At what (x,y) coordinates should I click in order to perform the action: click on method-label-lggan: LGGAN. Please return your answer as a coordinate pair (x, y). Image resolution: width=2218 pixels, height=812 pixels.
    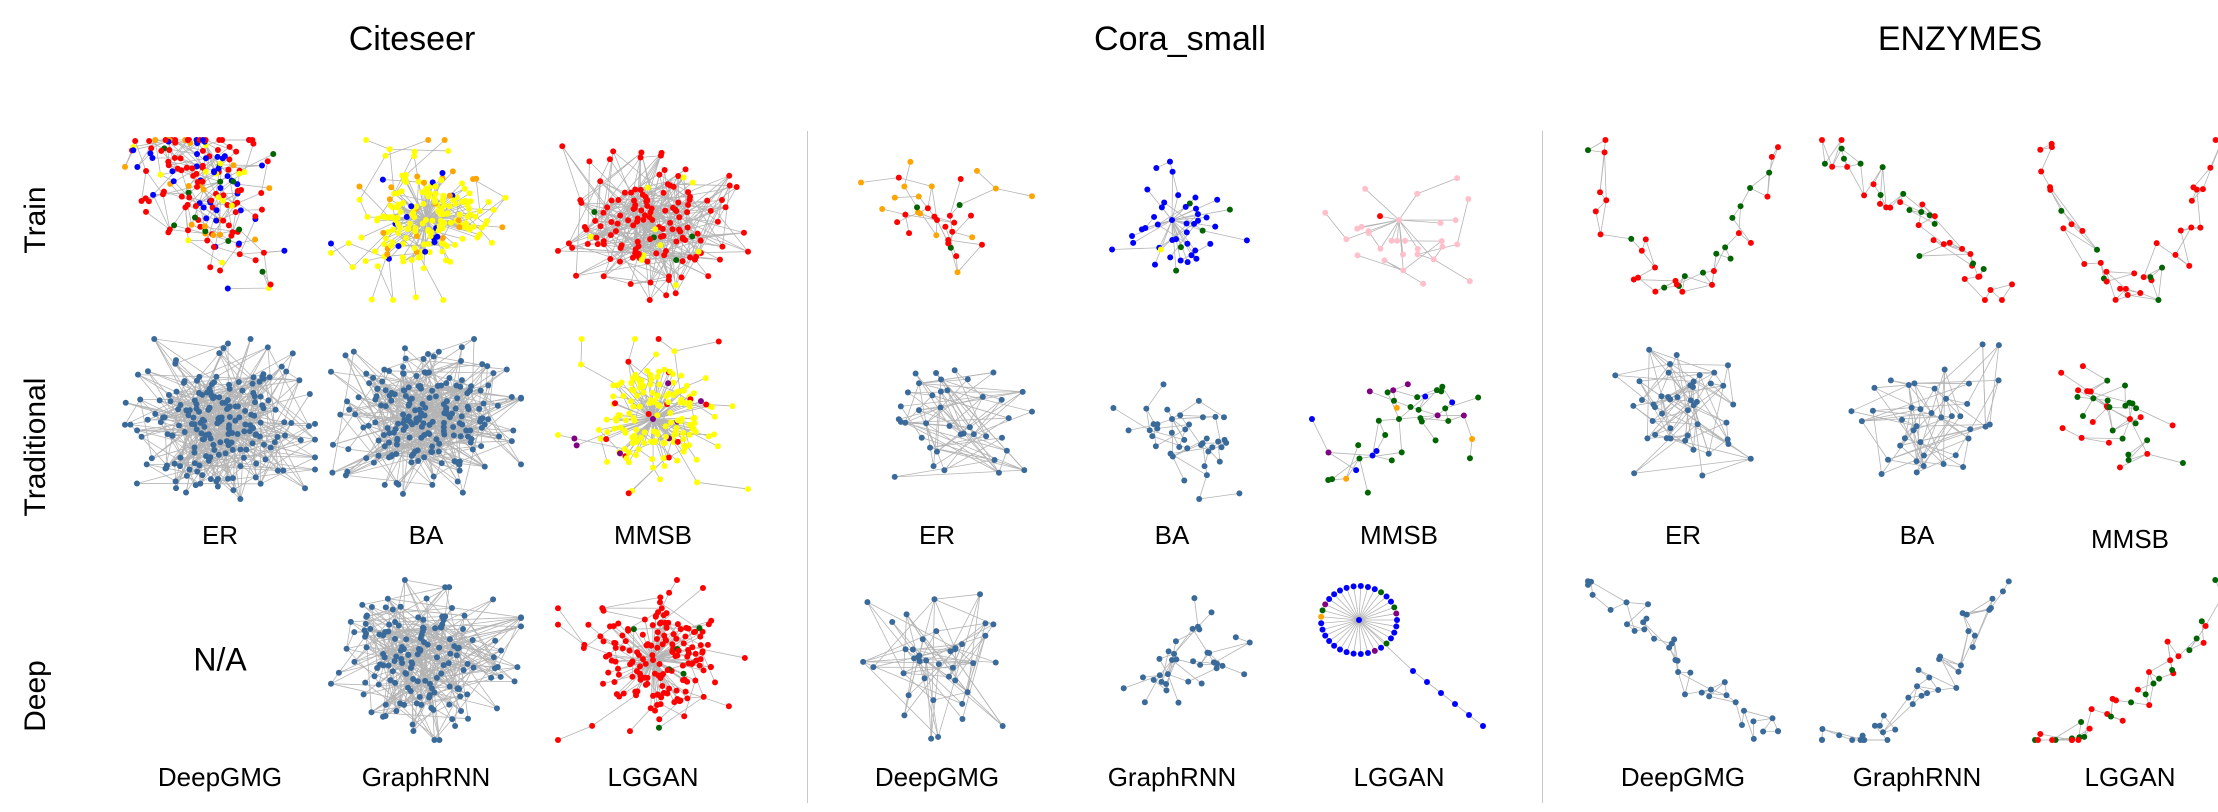
    Looking at the image, I should click on (653, 777).